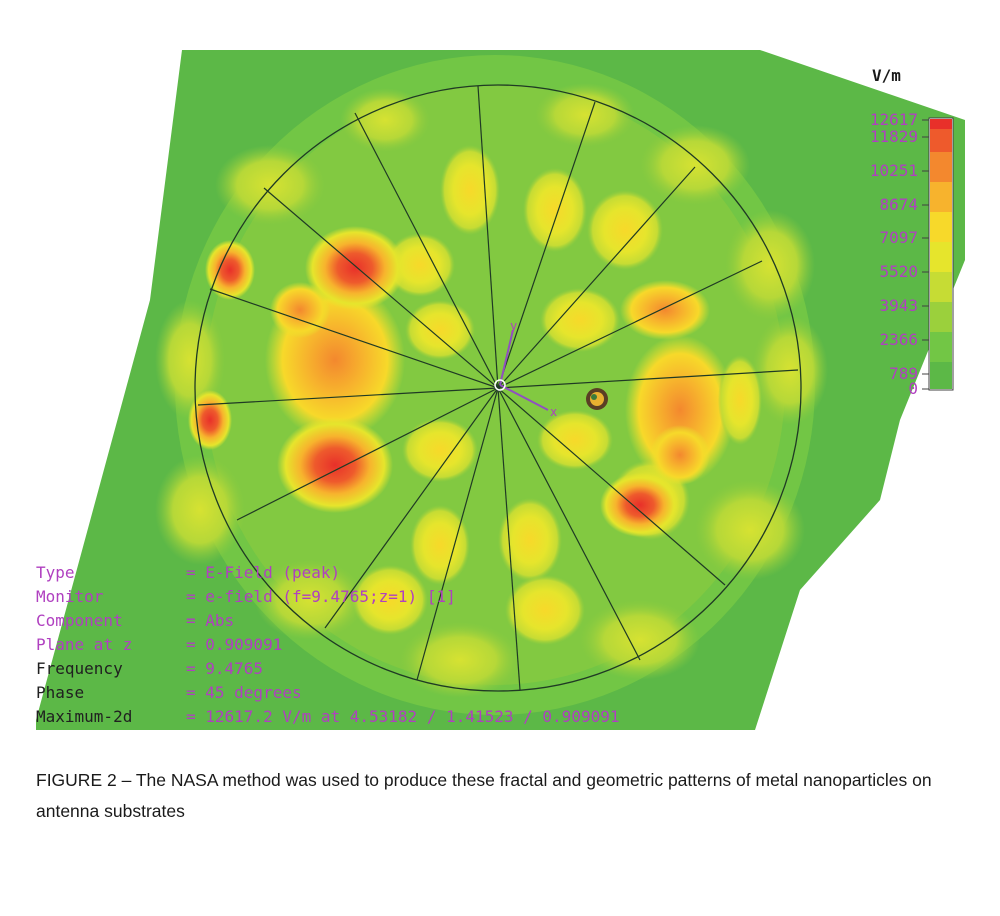  I want to click on legend-label: 5520, so click(898, 271).